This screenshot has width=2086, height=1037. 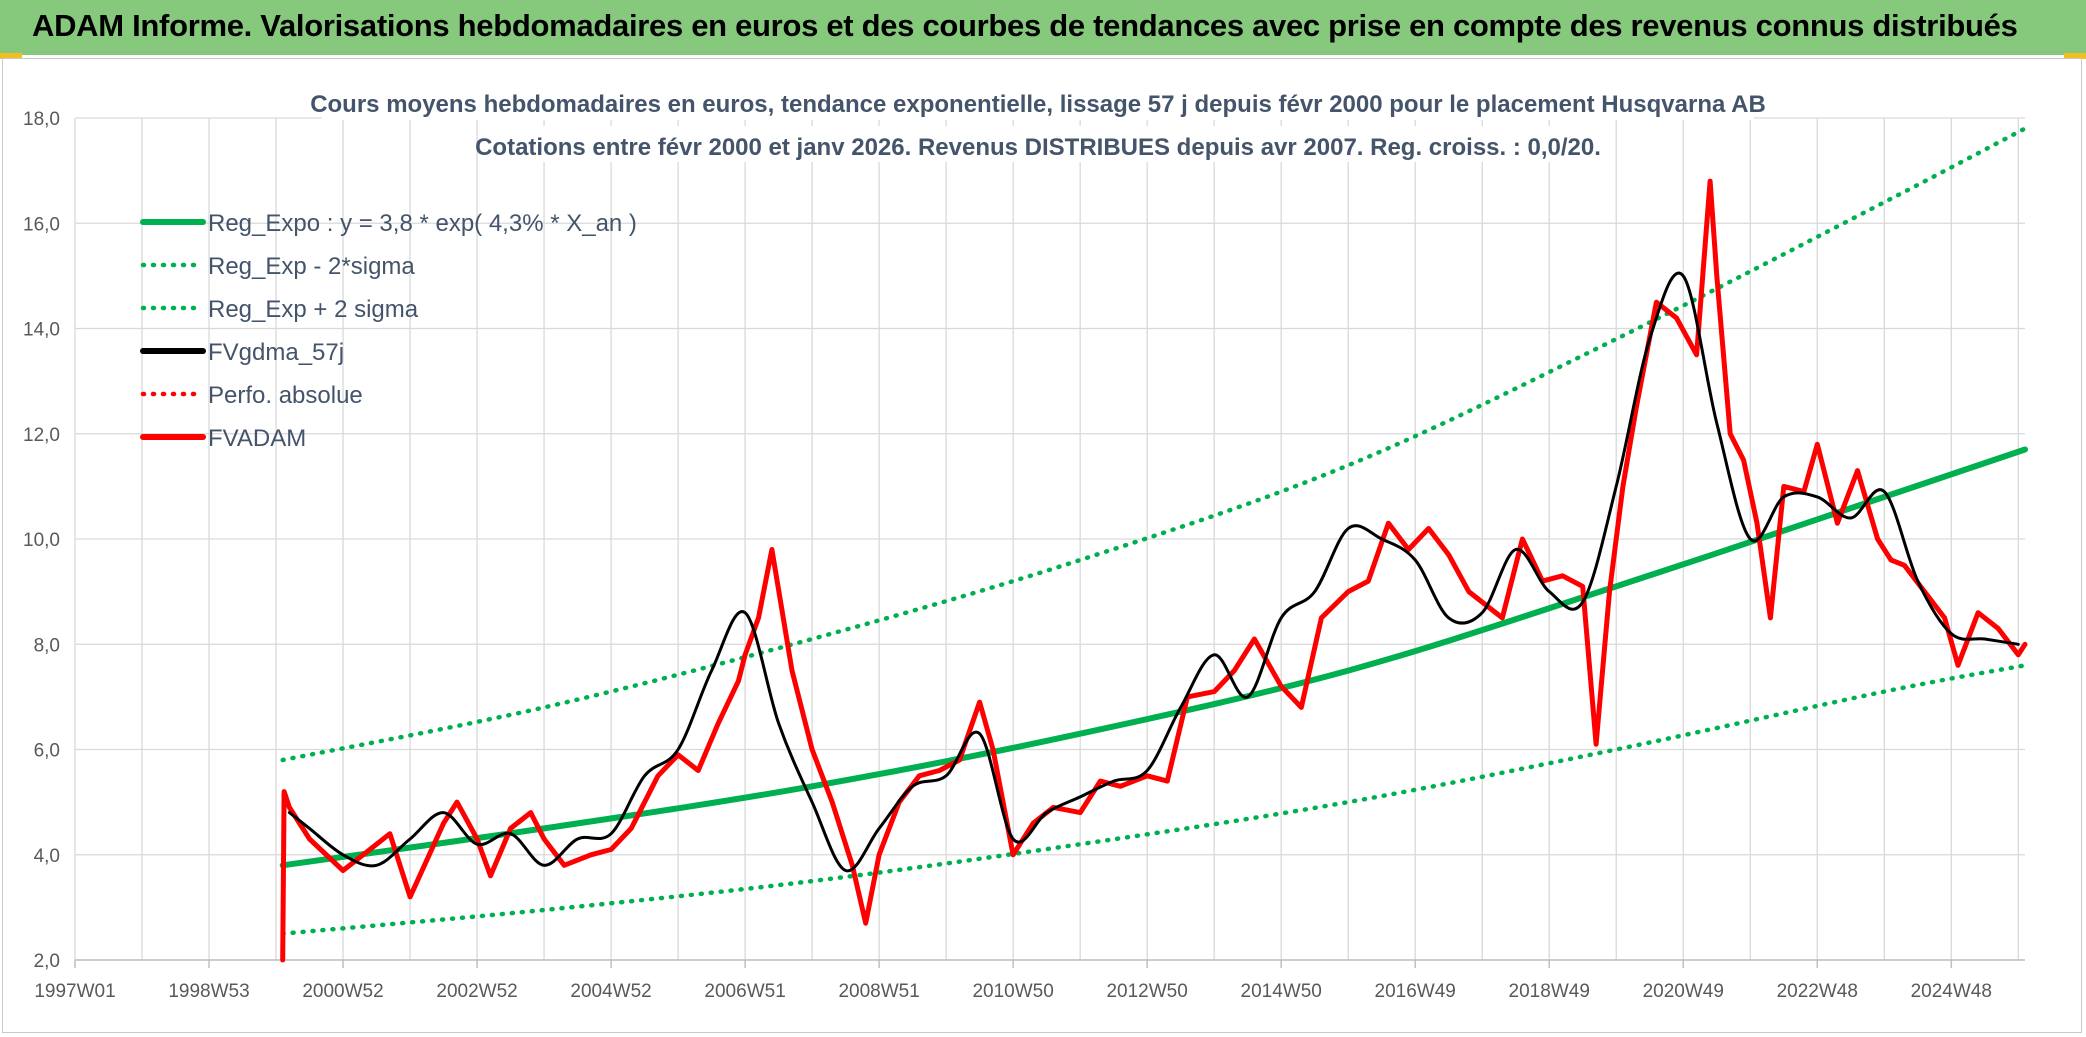 What do you see at coordinates (1012, 991) in the screenshot?
I see `x-tick-label: 2010W50` at bounding box center [1012, 991].